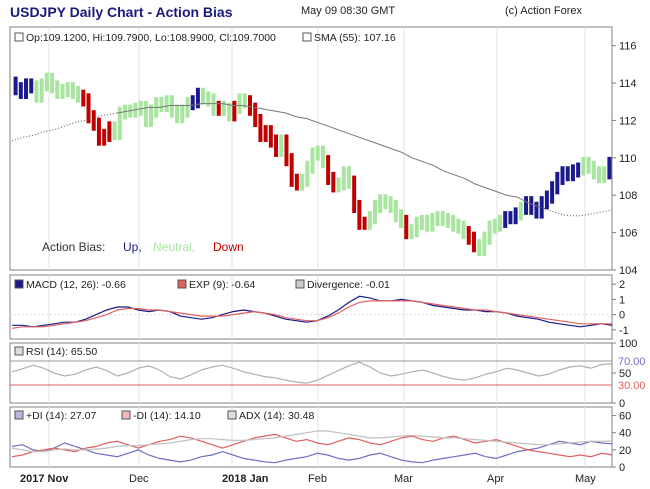 The image size is (650, 489). Describe the element at coordinates (19, 351) in the screenshot. I see `rsi-legend-swatch` at that location.